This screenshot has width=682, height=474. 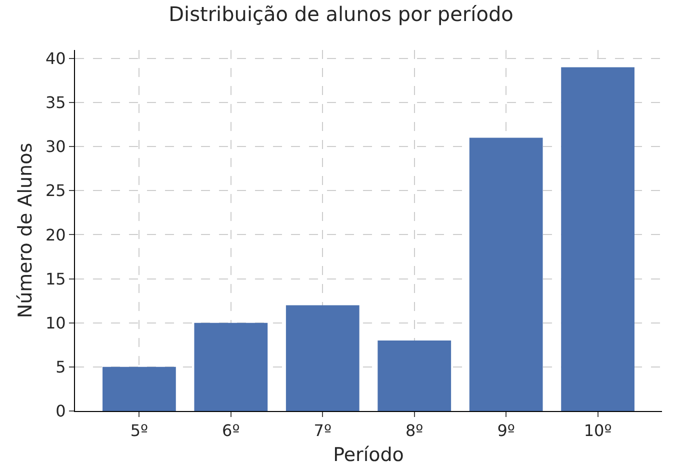 I want to click on chart-title: Distribuição de alunos por período, so click(x=341, y=14).